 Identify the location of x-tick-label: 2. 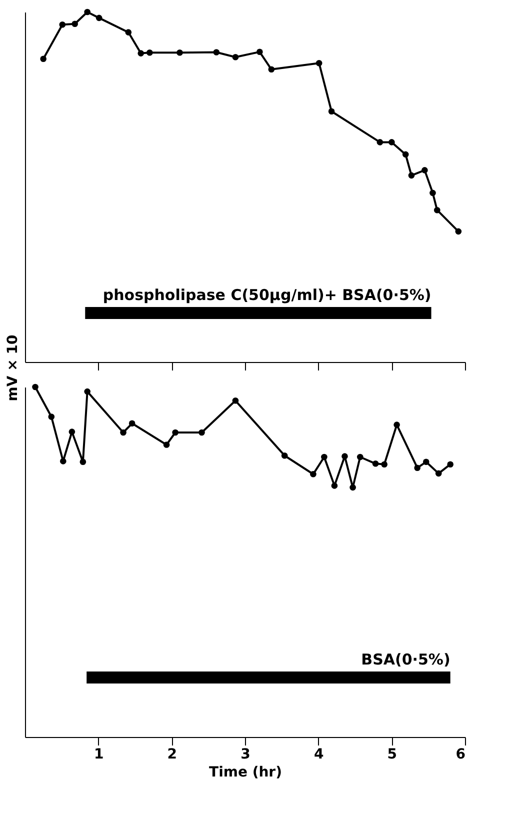
(172, 754).